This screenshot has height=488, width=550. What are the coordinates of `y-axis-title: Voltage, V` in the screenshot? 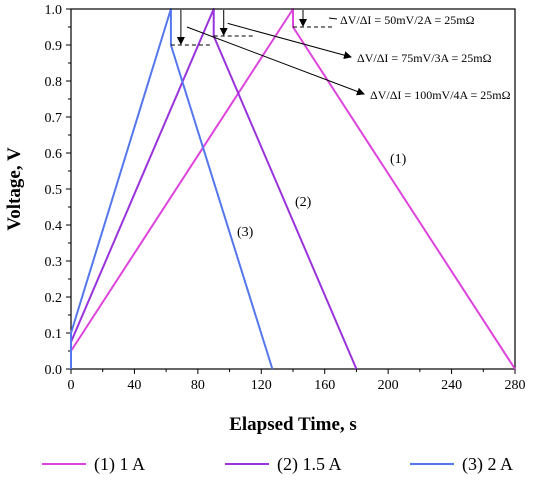 It's located at (14, 189).